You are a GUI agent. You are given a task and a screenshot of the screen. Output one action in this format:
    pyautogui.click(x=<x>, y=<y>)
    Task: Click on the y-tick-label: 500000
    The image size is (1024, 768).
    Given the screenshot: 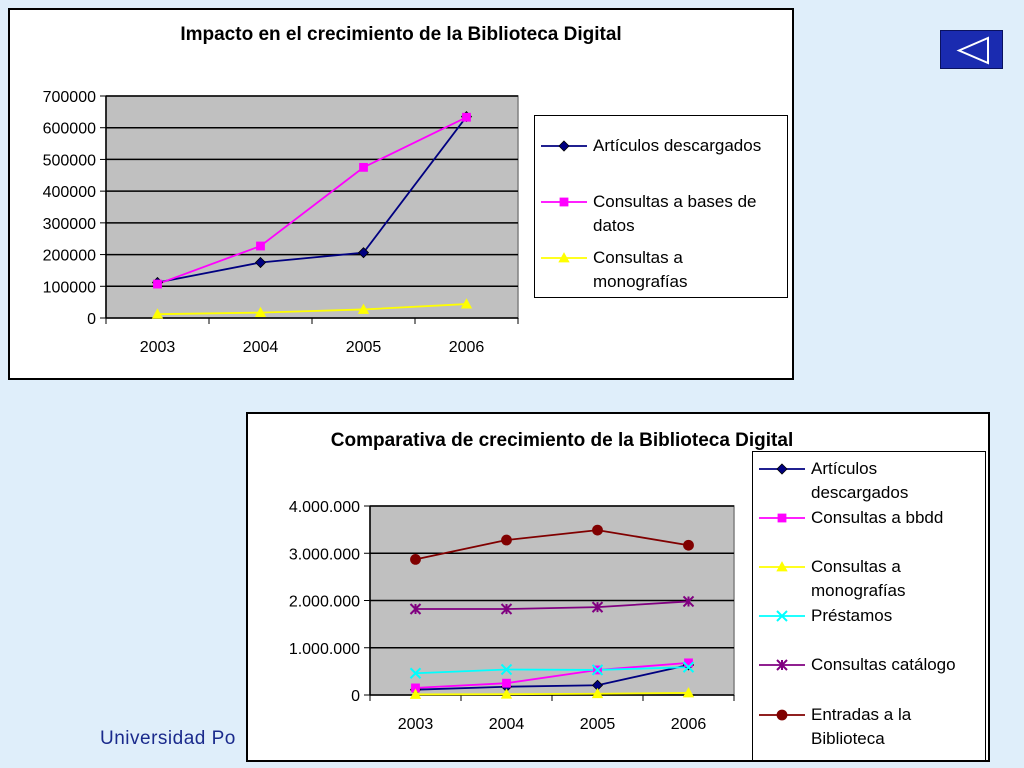 What is the action you would take?
    pyautogui.click(x=69, y=160)
    